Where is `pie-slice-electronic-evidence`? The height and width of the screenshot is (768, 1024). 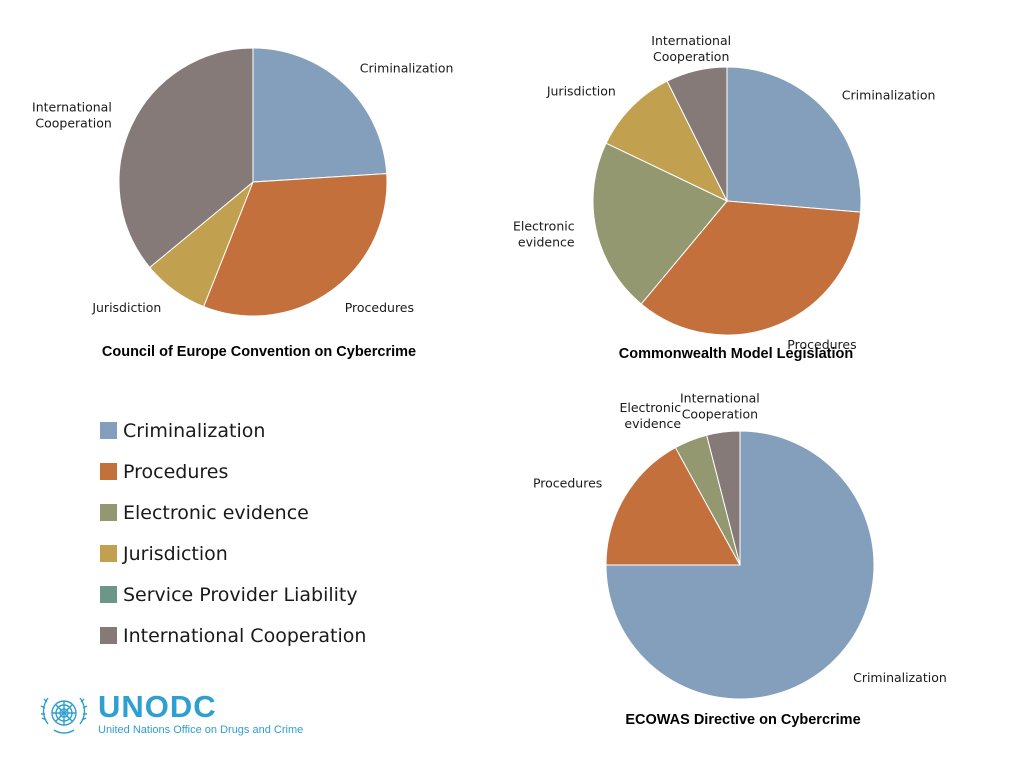
pie-slice-electronic-evidence is located at coordinates (660, 223).